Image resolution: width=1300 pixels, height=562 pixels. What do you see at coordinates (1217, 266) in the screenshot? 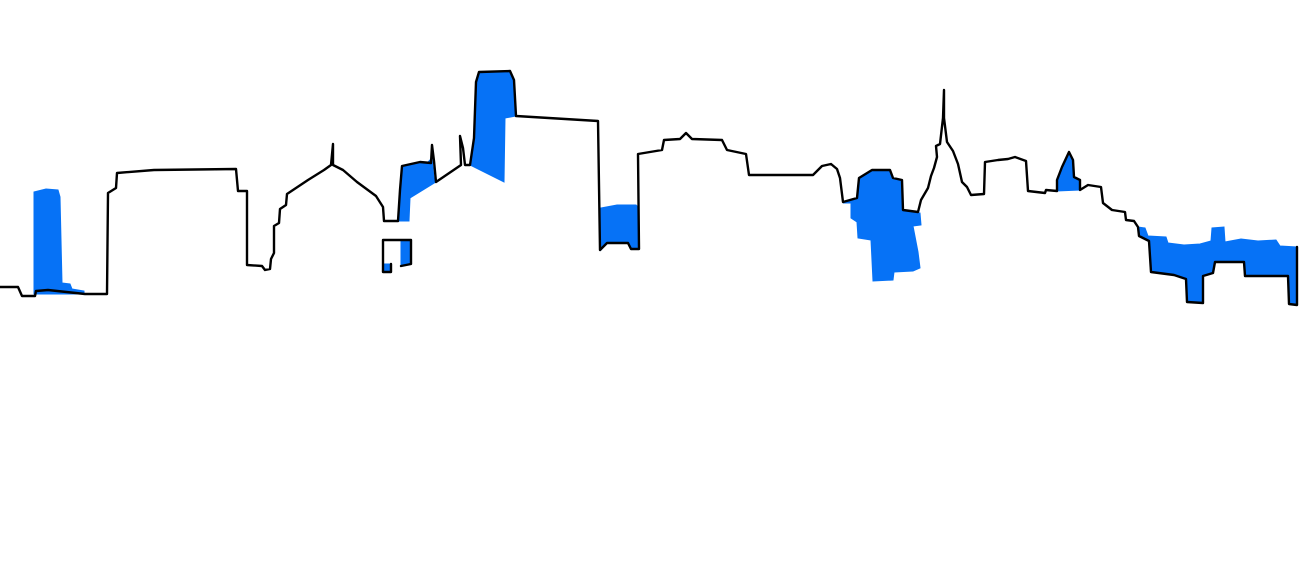
I see `highlight-building-right-cluster` at bounding box center [1217, 266].